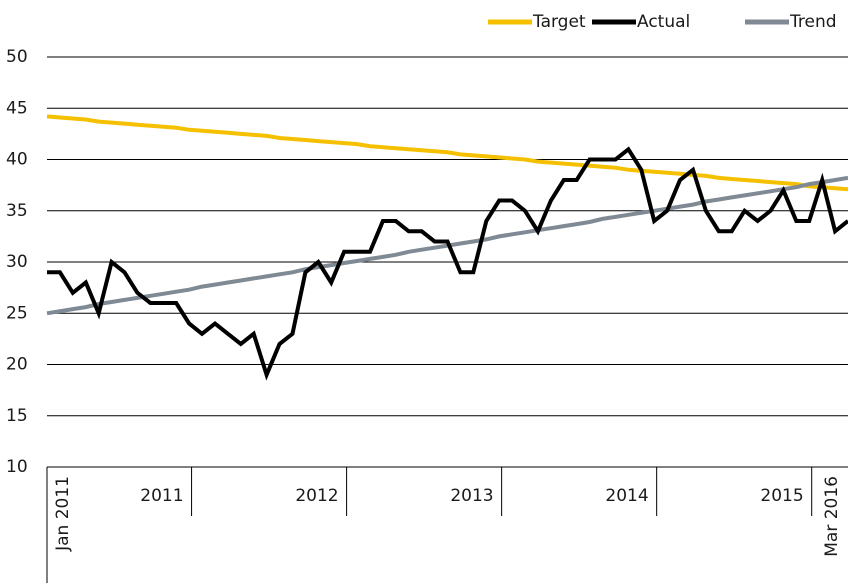  Describe the element at coordinates (316, 496) in the screenshot. I see `year-label: 2012` at that location.